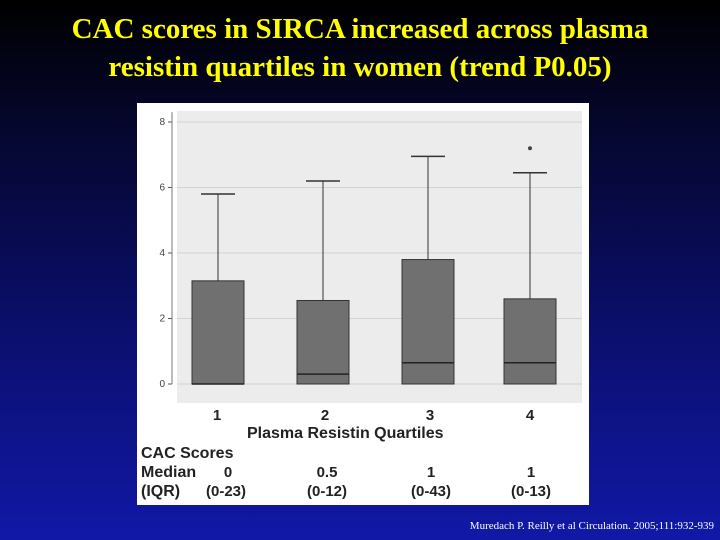 The image size is (720, 540). Describe the element at coordinates (162, 122) in the screenshot. I see `y-tick-label: 8` at that location.